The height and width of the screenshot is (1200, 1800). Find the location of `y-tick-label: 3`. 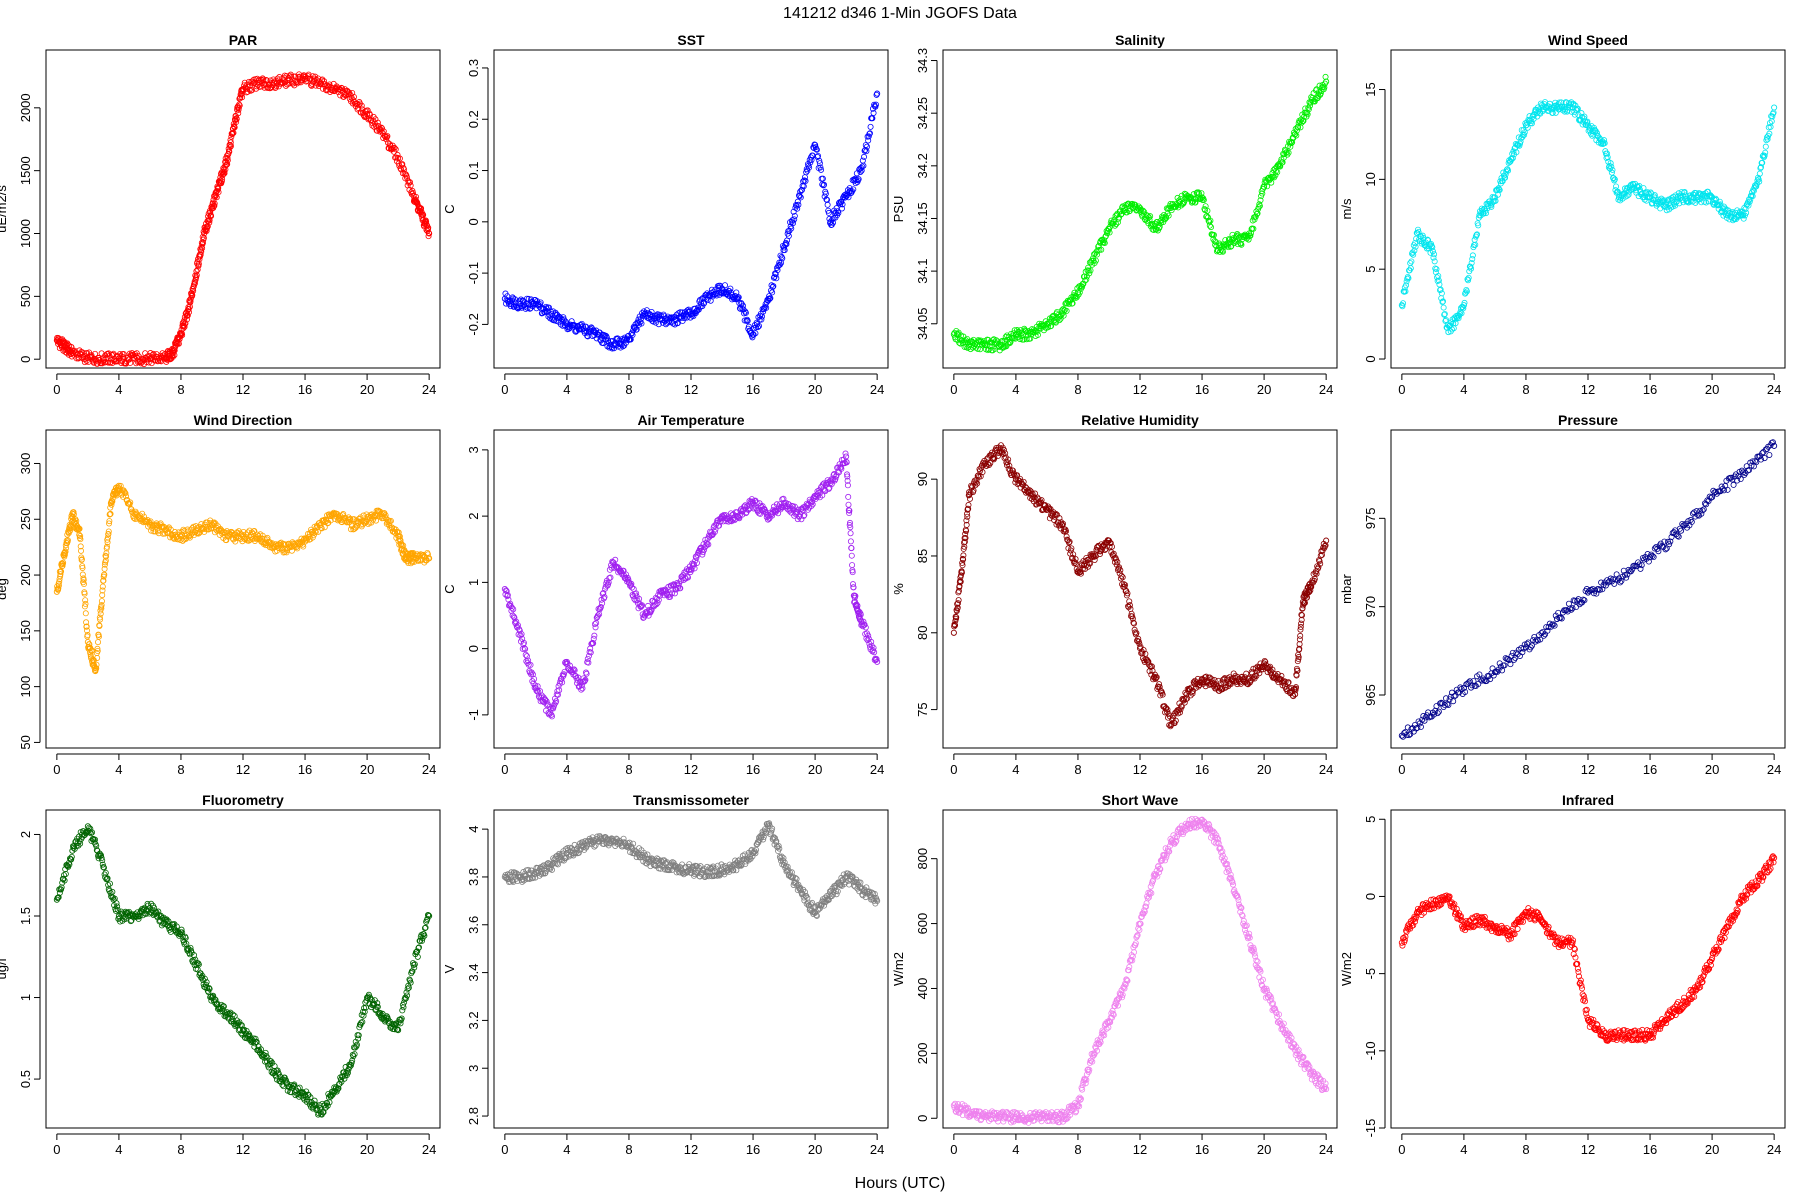

y-tick-label: 3 is located at coordinates (473, 449).